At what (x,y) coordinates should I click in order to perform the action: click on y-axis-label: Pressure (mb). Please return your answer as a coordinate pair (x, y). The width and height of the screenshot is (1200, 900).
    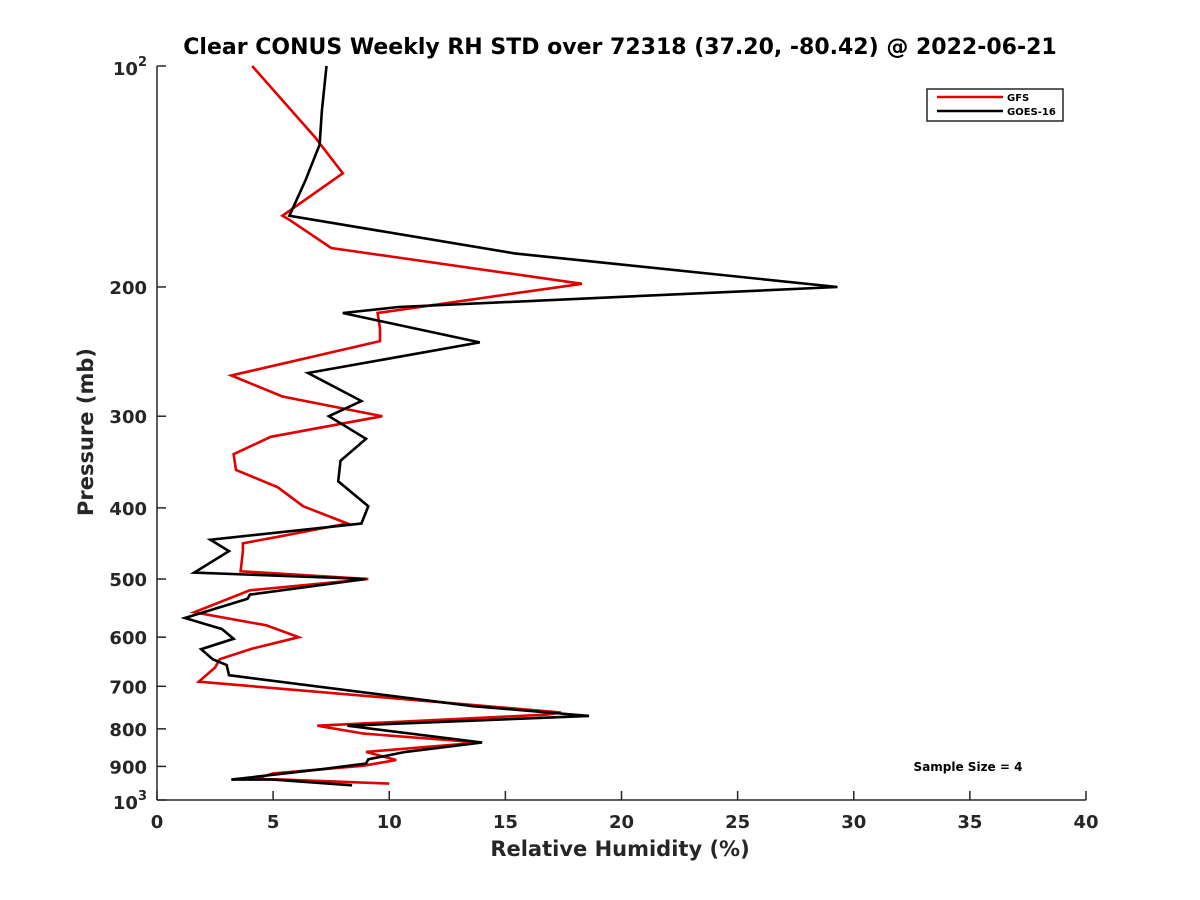
    Looking at the image, I should click on (86, 432).